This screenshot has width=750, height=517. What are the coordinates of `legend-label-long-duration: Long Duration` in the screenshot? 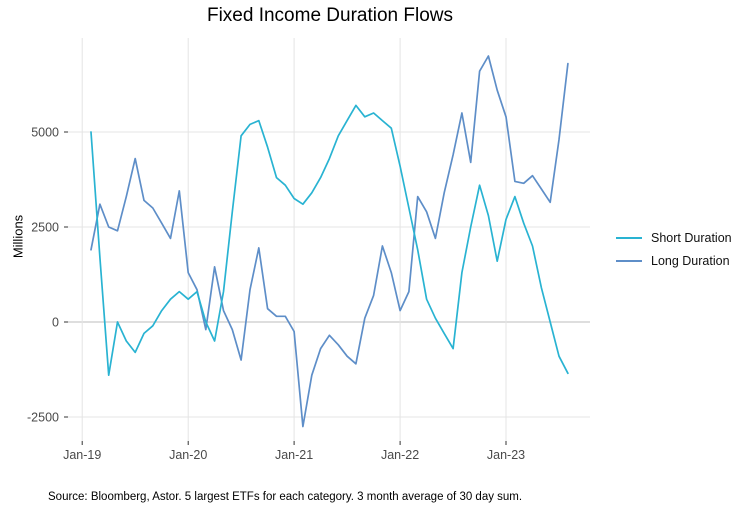 It's located at (690, 260).